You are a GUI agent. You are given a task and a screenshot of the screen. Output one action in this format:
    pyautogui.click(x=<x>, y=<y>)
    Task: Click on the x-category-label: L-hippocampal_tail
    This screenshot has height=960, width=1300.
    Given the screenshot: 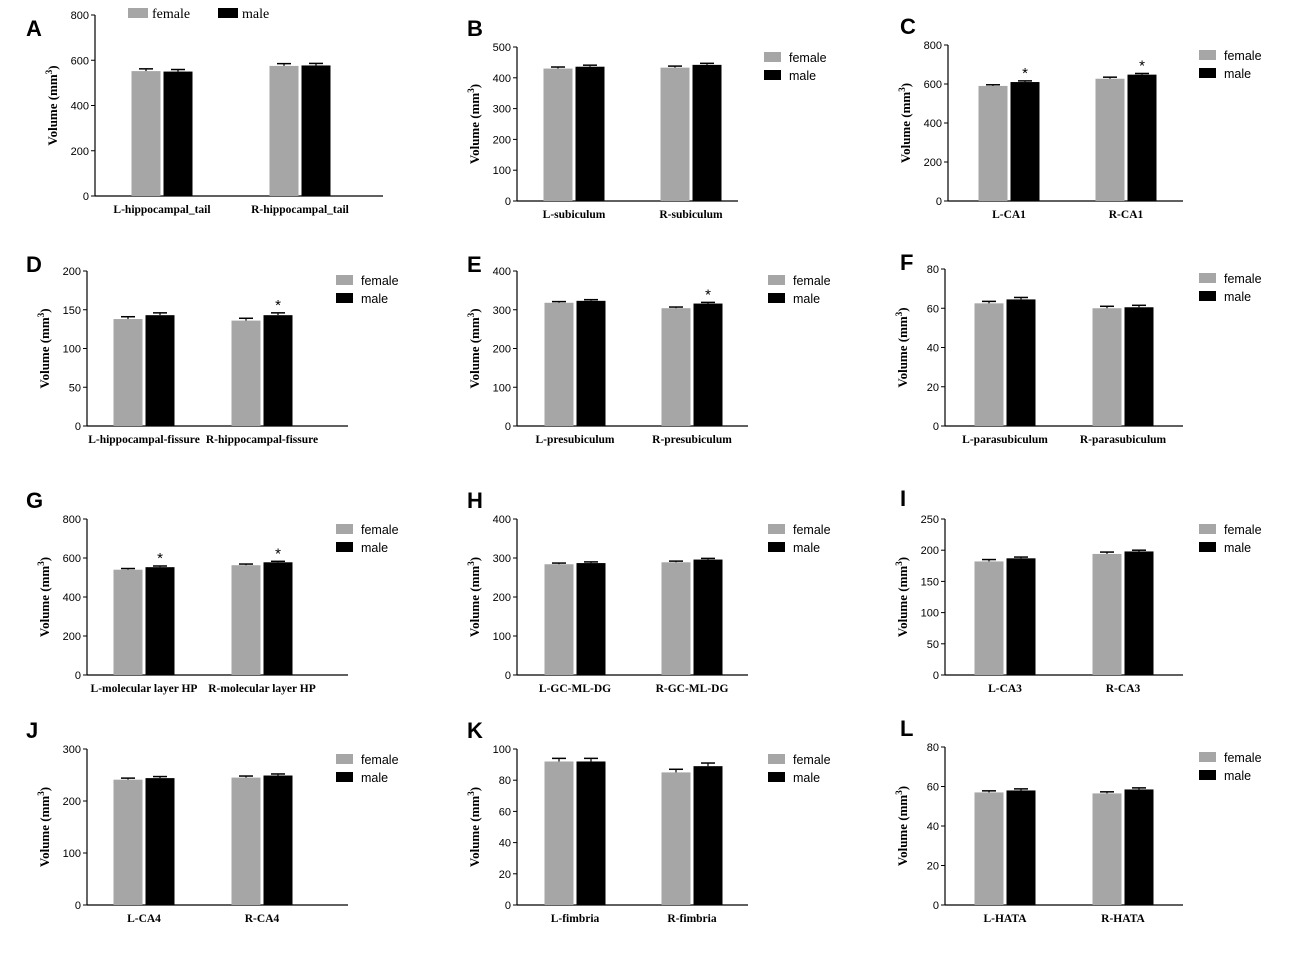 What is the action you would take?
    pyautogui.click(x=161, y=210)
    